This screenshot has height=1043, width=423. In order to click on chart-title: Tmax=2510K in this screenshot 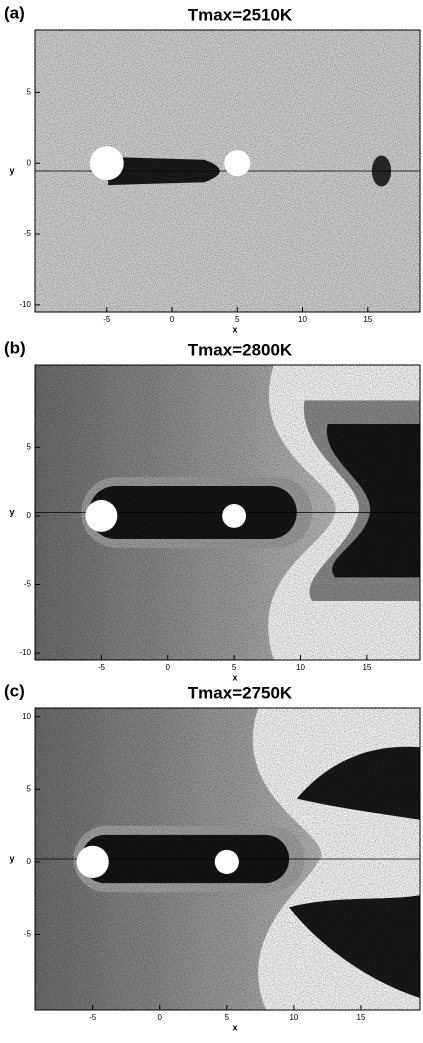, I will do `click(240, 14)`.